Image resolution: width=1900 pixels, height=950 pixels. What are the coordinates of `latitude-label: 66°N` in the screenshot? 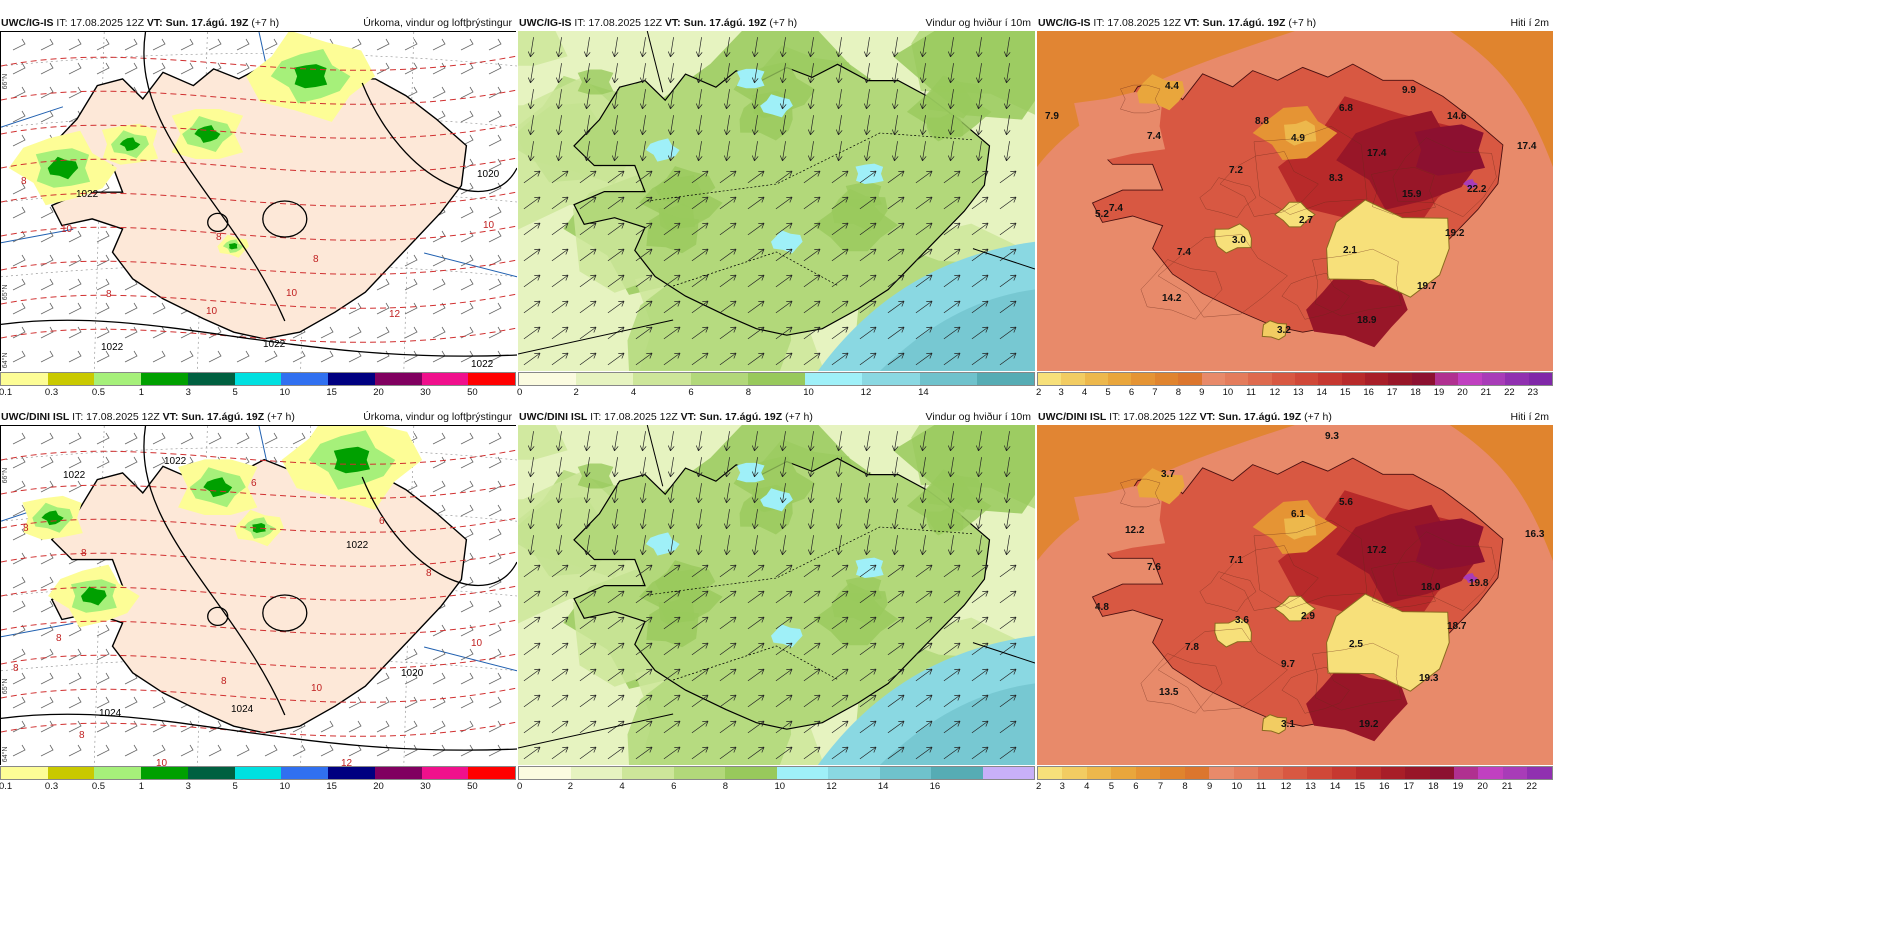 It's located at (5, 82).